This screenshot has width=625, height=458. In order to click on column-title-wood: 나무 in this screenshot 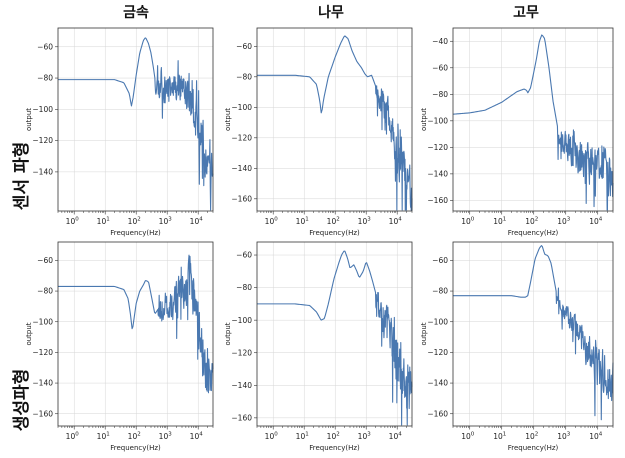, I will do `click(331, 13)`.